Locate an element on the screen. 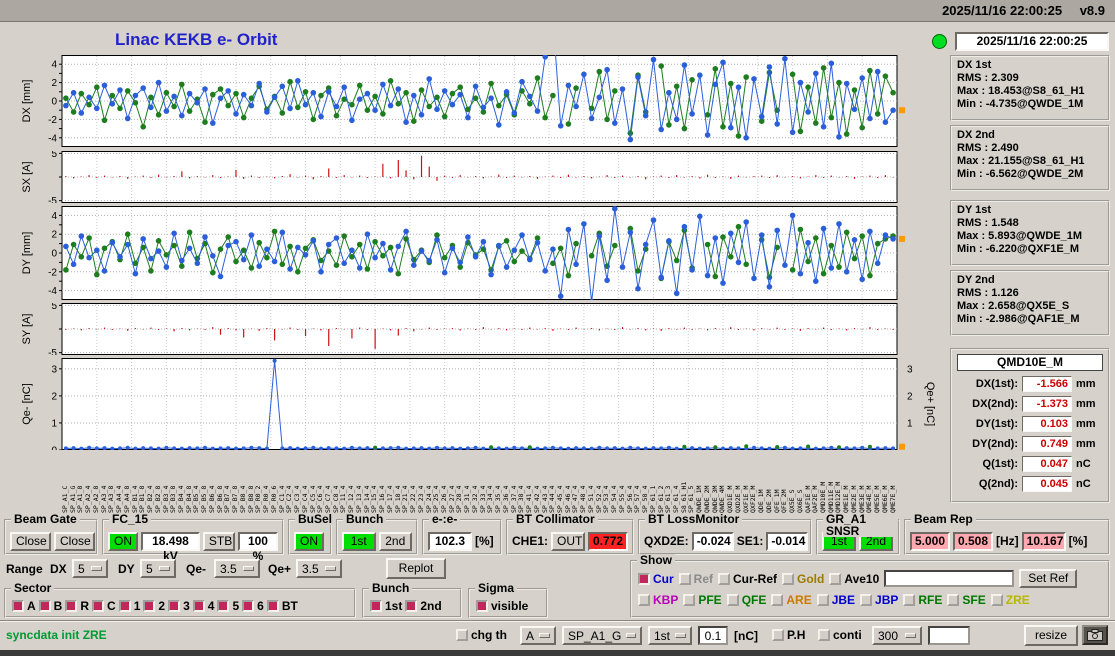 This screenshot has height=656, width=1115. sector-checkbox-5: 5 is located at coordinates (228, 606).